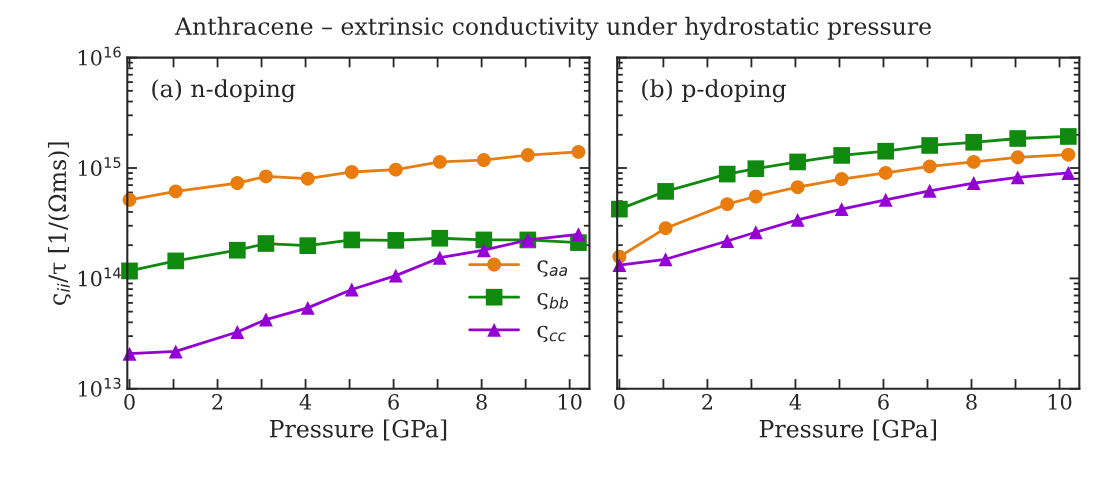 This screenshot has width=1107, height=480. I want to click on y-tick-label: 10$^{14}$, so click(99, 277).